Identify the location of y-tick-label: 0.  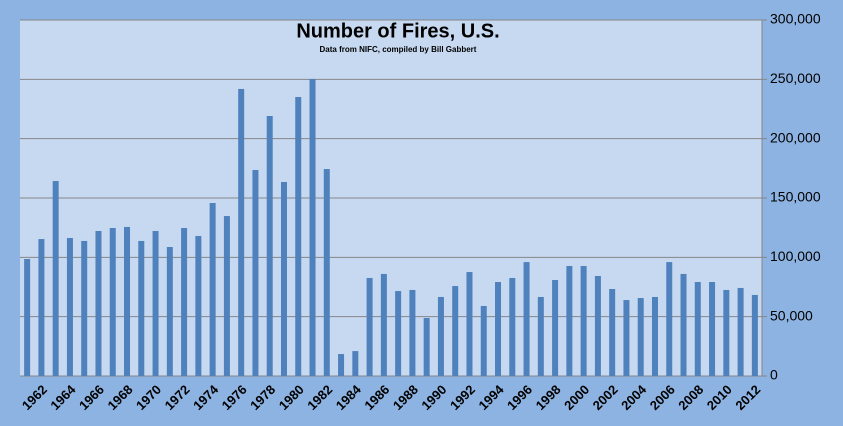
(774, 375).